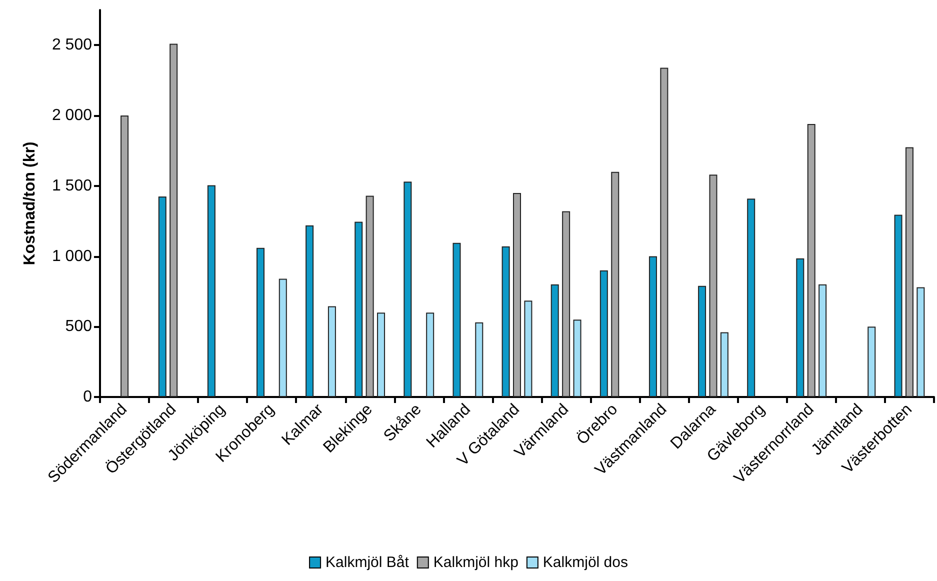 The width and height of the screenshot is (937, 581). Describe the element at coordinates (72, 115) in the screenshot. I see `y-tick-label: 2 000` at that location.